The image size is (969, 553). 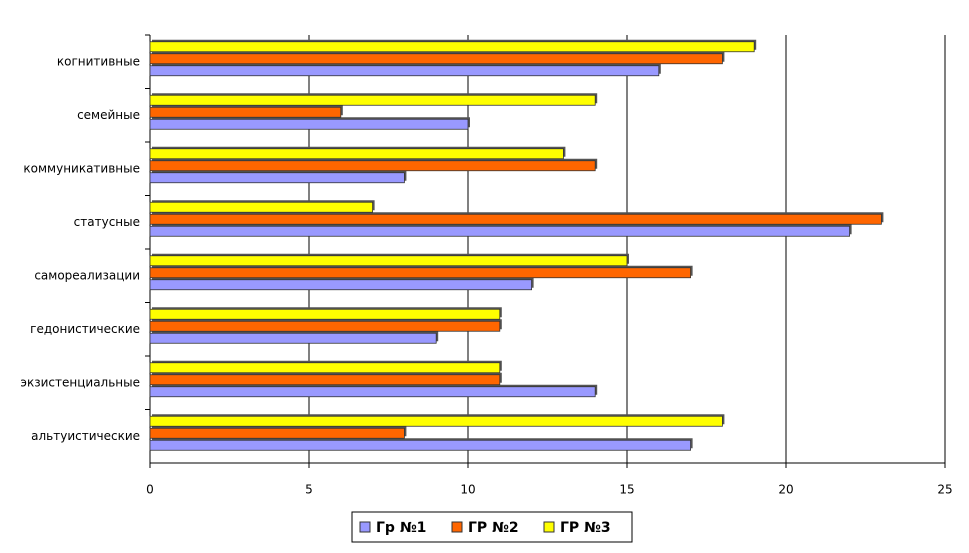 What do you see at coordinates (108, 115) in the screenshot?
I see `y-tick-label: семейные` at bounding box center [108, 115].